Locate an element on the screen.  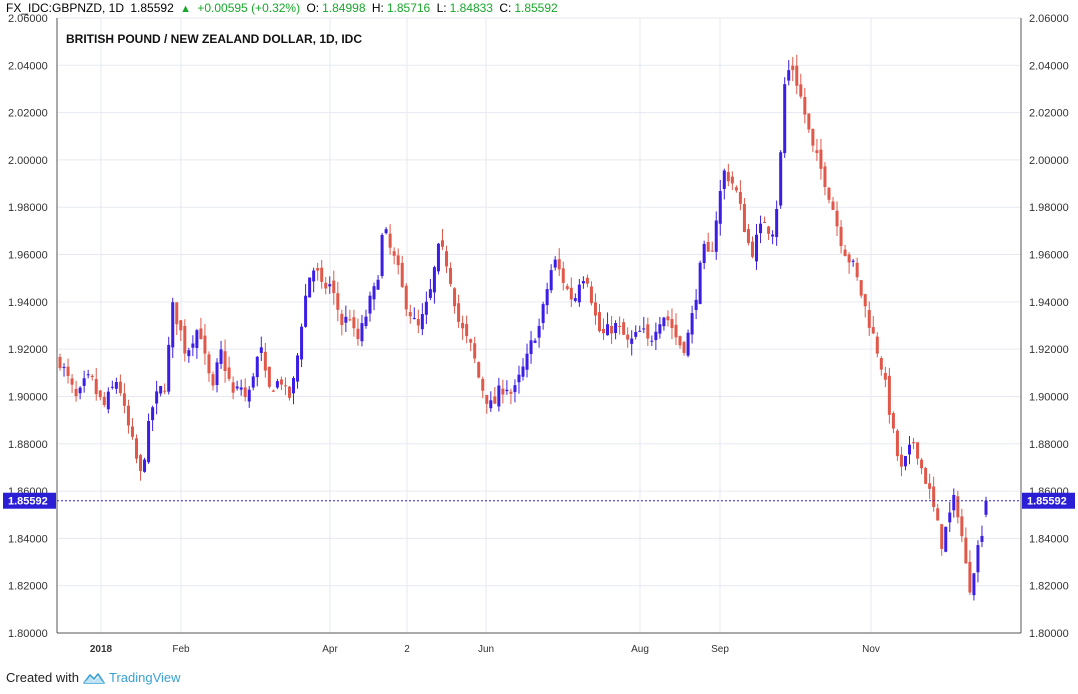
x-tick-label: Nov is located at coordinates (871, 649).